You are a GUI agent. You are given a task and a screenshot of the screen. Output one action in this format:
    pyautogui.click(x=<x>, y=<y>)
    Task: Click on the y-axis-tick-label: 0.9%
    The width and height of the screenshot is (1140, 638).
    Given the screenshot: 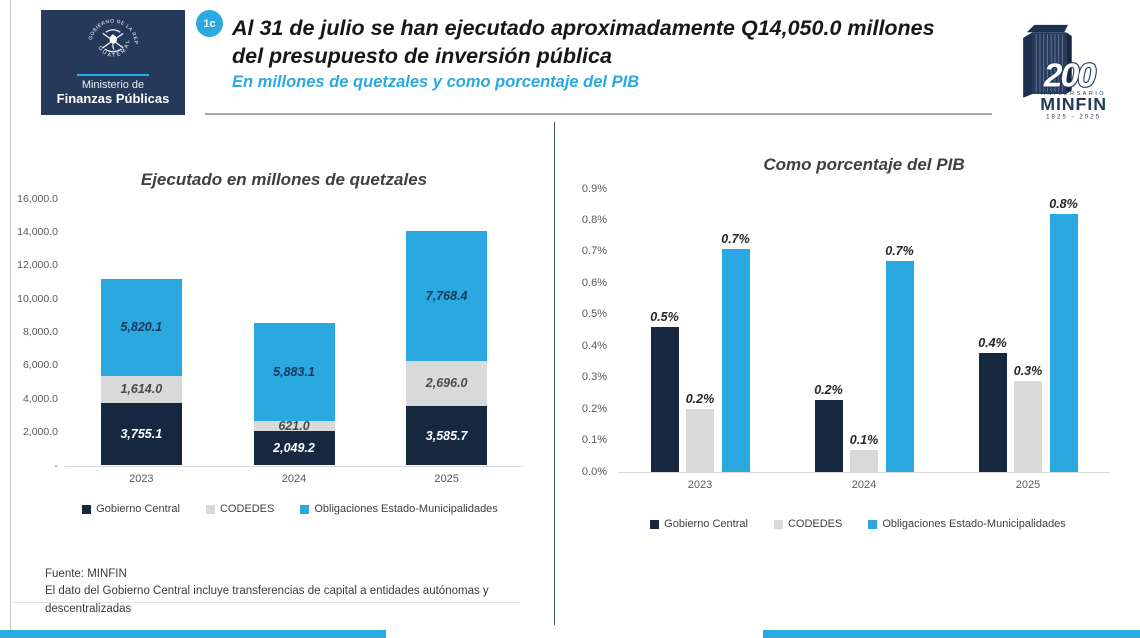 What is the action you would take?
    pyautogui.click(x=594, y=188)
    